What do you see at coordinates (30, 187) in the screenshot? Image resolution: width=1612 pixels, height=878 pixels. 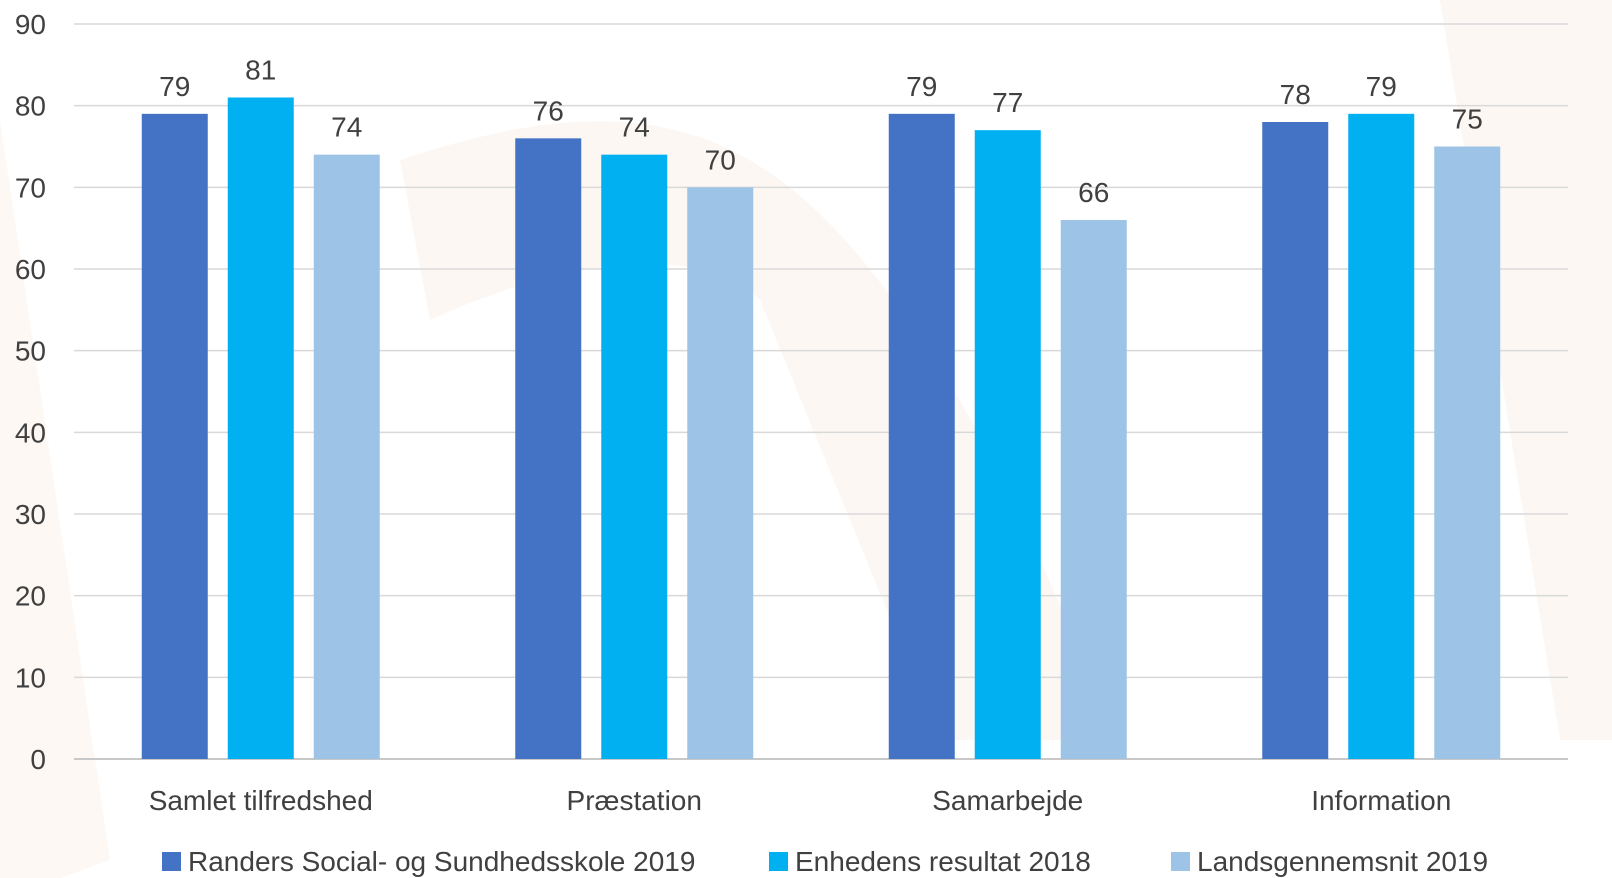 I see `y-tick-label: 70` at bounding box center [30, 187].